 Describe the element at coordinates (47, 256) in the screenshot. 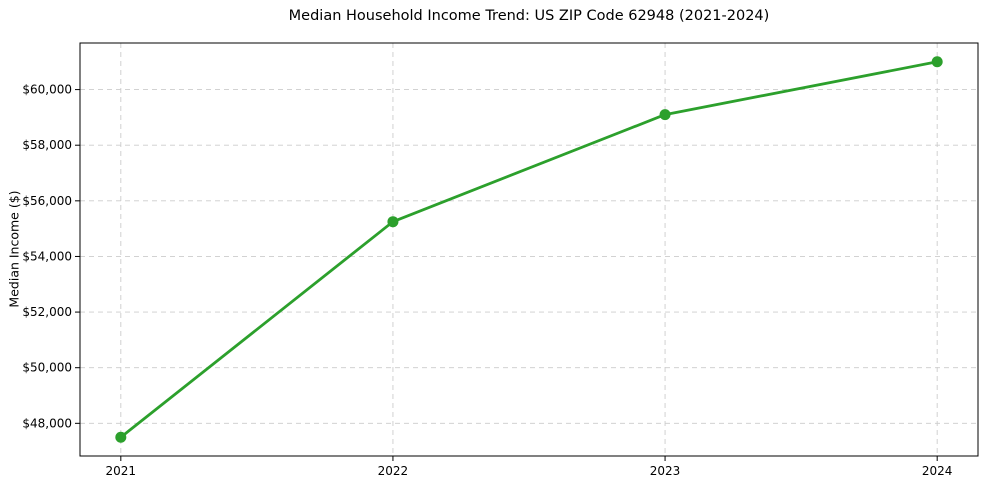

I see `y-tick-label: $54,000` at that location.